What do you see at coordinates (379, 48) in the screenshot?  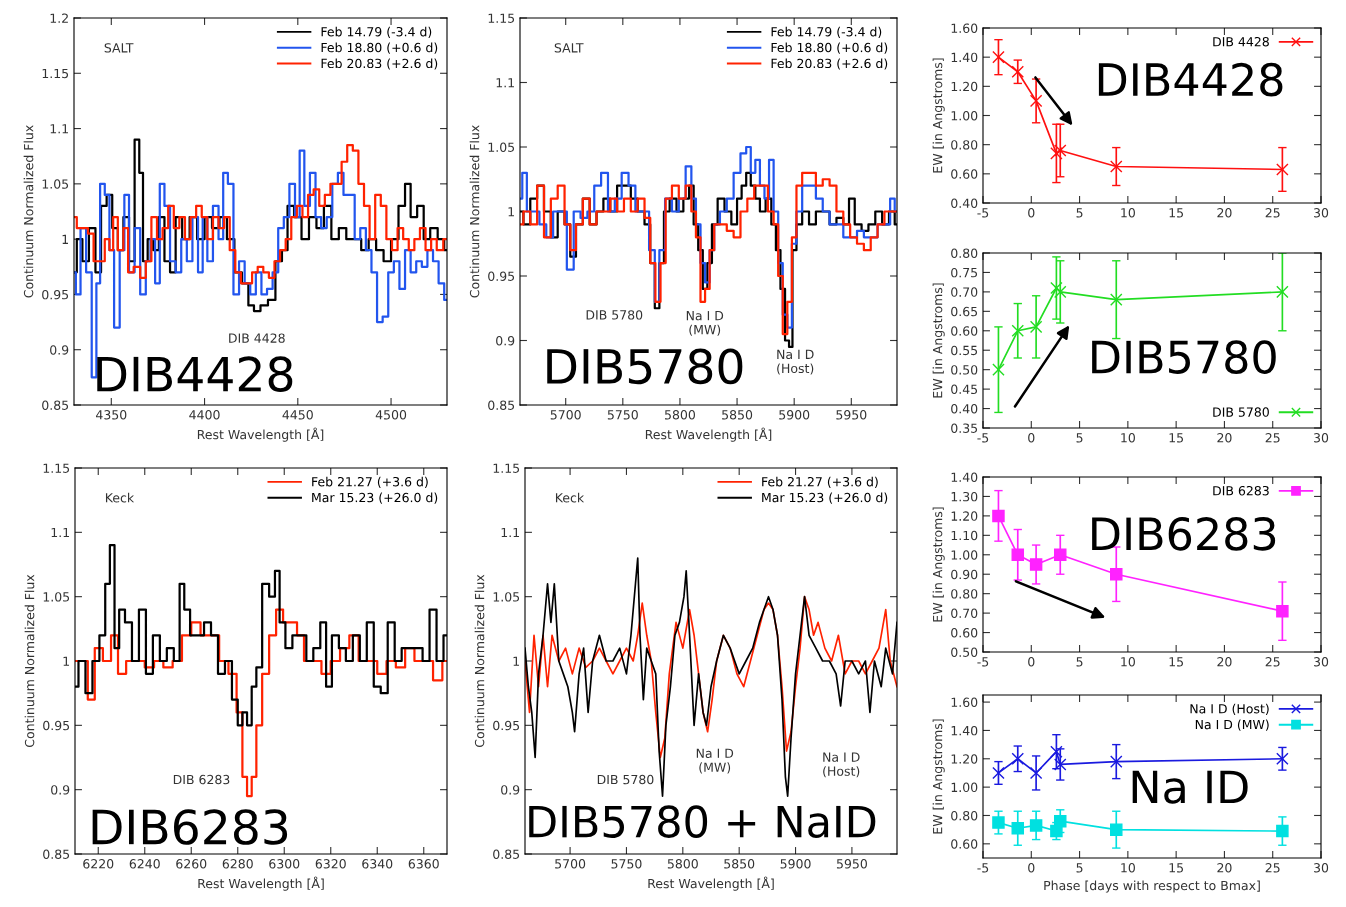 I see `legend-label: Feb 18.80 (+0.6 d)` at bounding box center [379, 48].